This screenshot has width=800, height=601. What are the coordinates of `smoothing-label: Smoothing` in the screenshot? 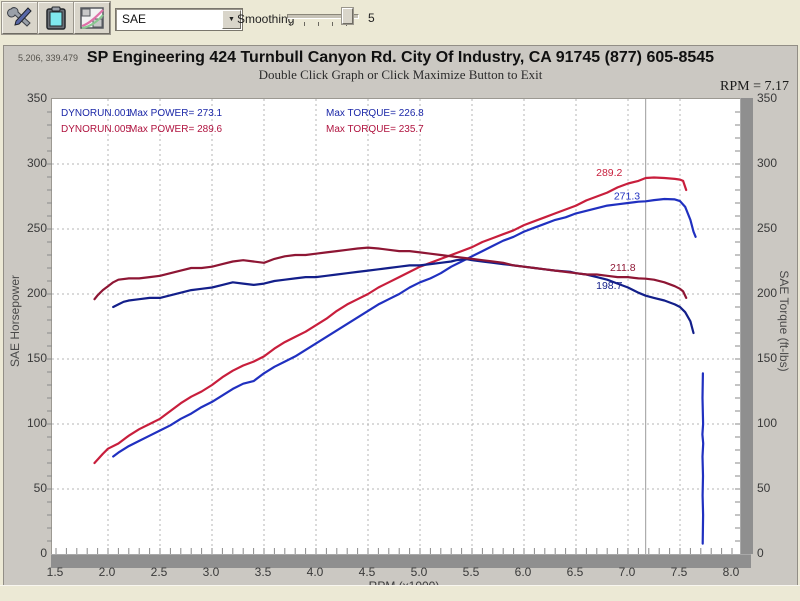 It's located at (266, 19).